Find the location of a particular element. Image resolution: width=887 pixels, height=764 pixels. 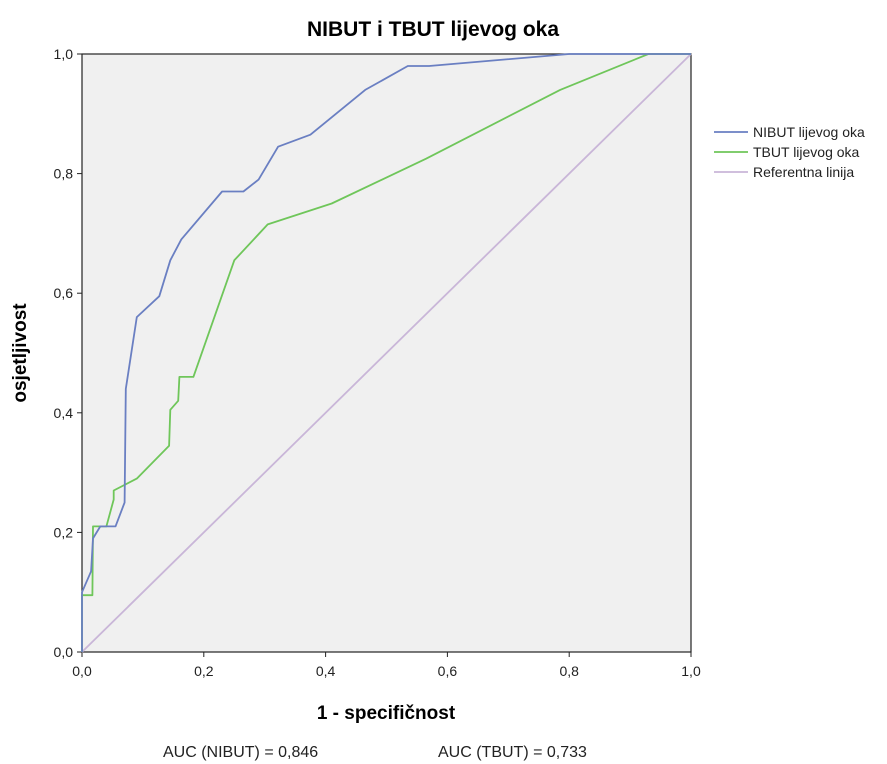

x-tick-label: 0,4 is located at coordinates (326, 671).